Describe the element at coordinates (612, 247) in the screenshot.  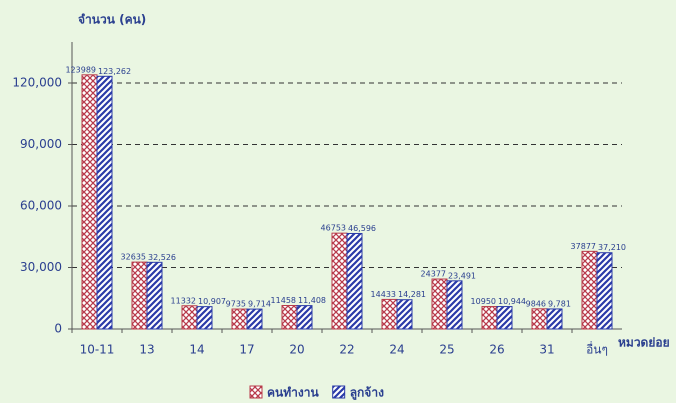
I see `value-label: 37,210` at that location.